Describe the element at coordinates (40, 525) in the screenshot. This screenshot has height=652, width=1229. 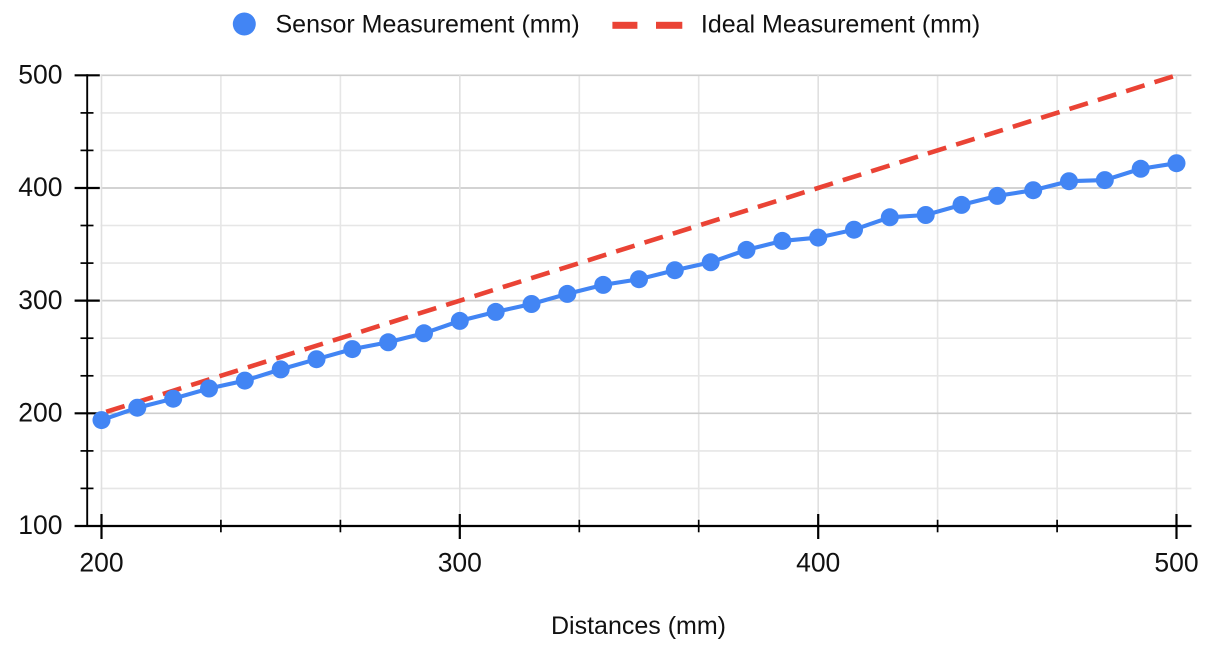
I see `svg-text: 100` at that location.